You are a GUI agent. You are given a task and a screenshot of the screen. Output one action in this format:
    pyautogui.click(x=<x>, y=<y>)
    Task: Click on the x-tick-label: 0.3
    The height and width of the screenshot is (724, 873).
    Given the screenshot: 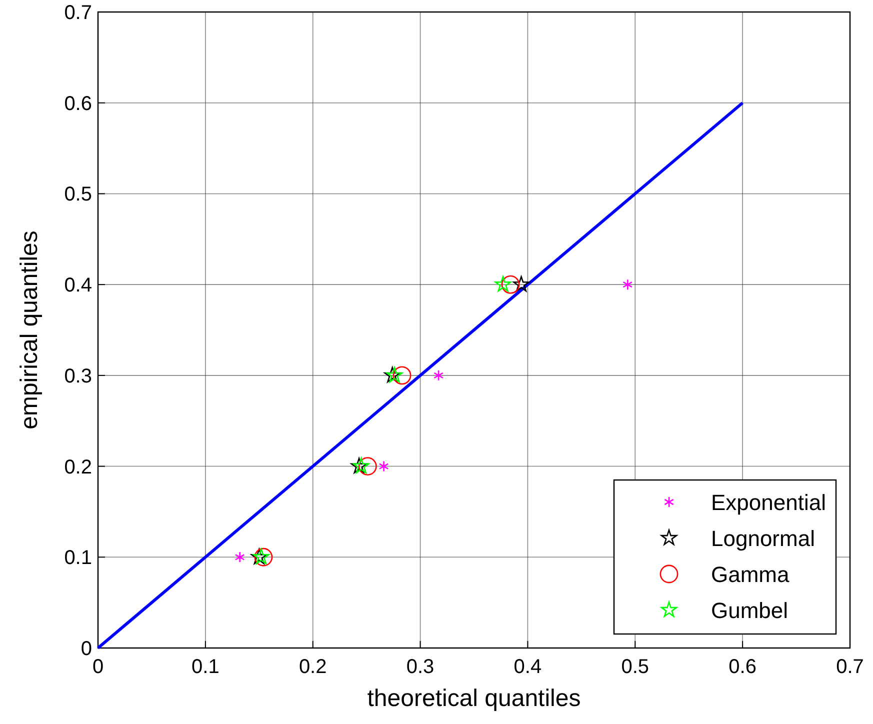 What is the action you would take?
    pyautogui.click(x=420, y=667)
    